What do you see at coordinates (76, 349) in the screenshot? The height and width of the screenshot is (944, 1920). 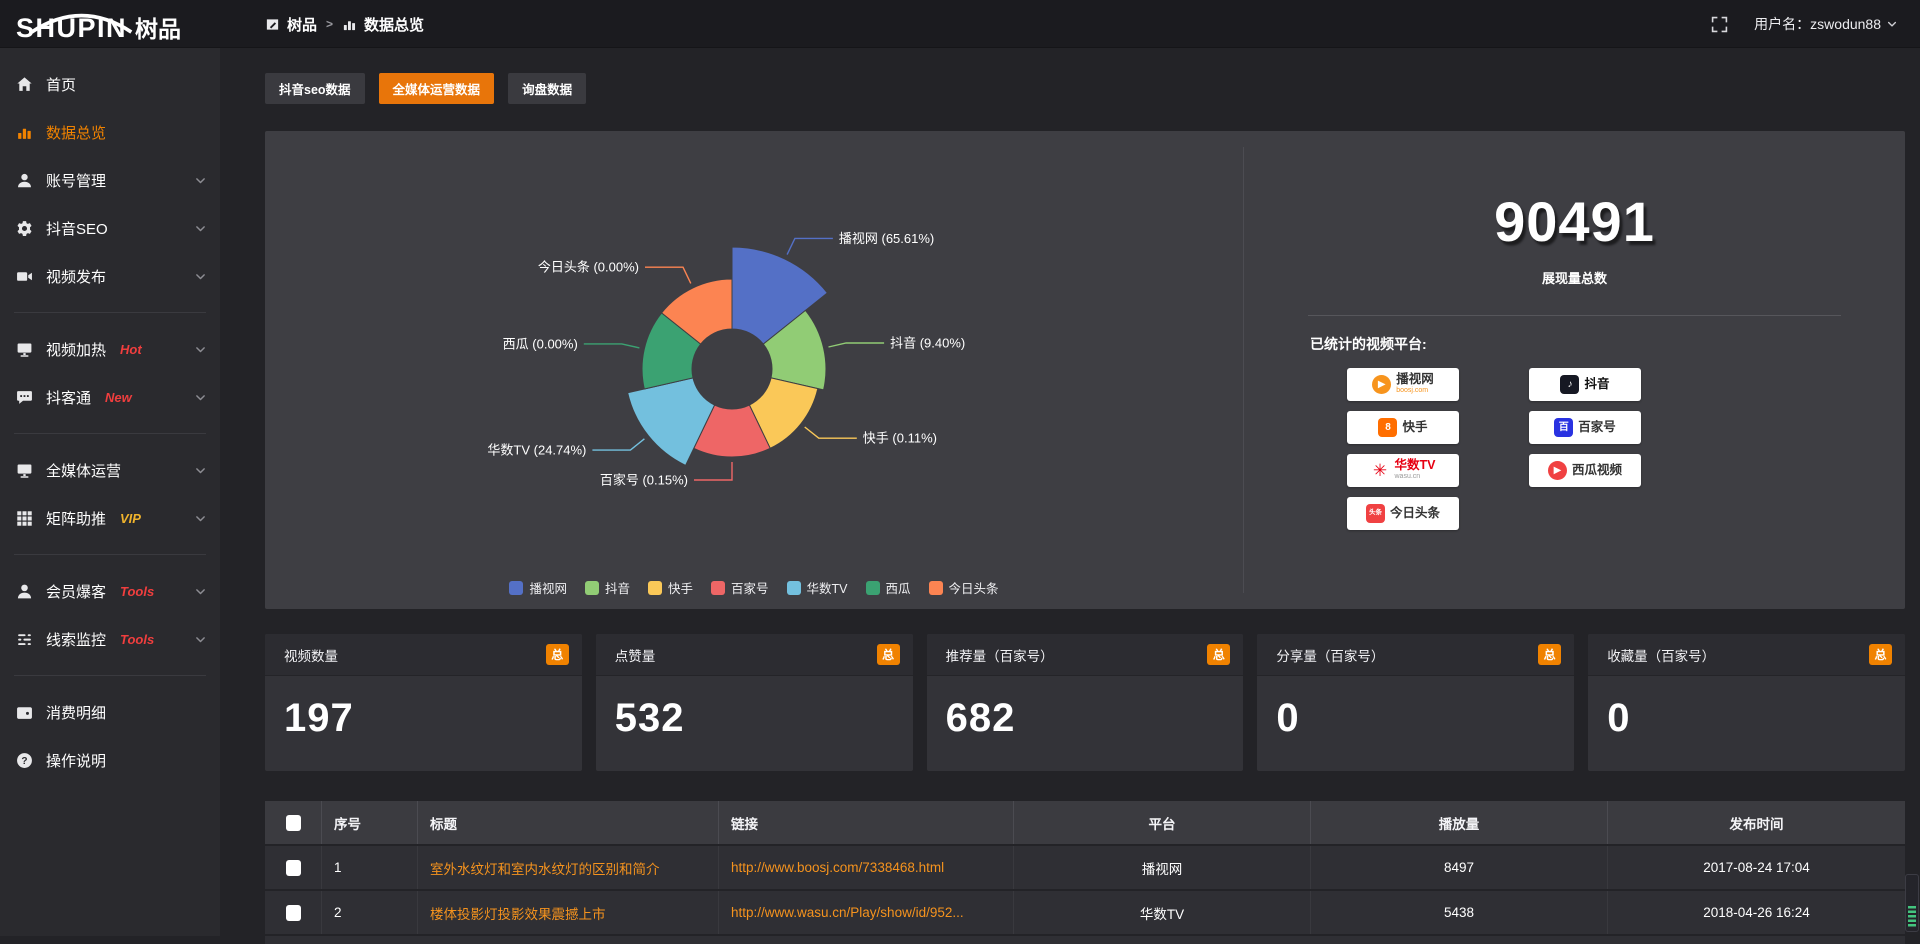 I see `sidebar-item-label: 视频加热` at bounding box center [76, 349].